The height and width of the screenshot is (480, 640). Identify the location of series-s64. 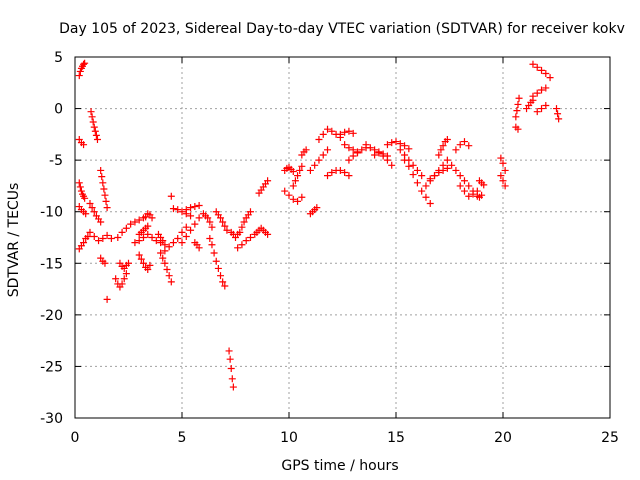
(530, 104).